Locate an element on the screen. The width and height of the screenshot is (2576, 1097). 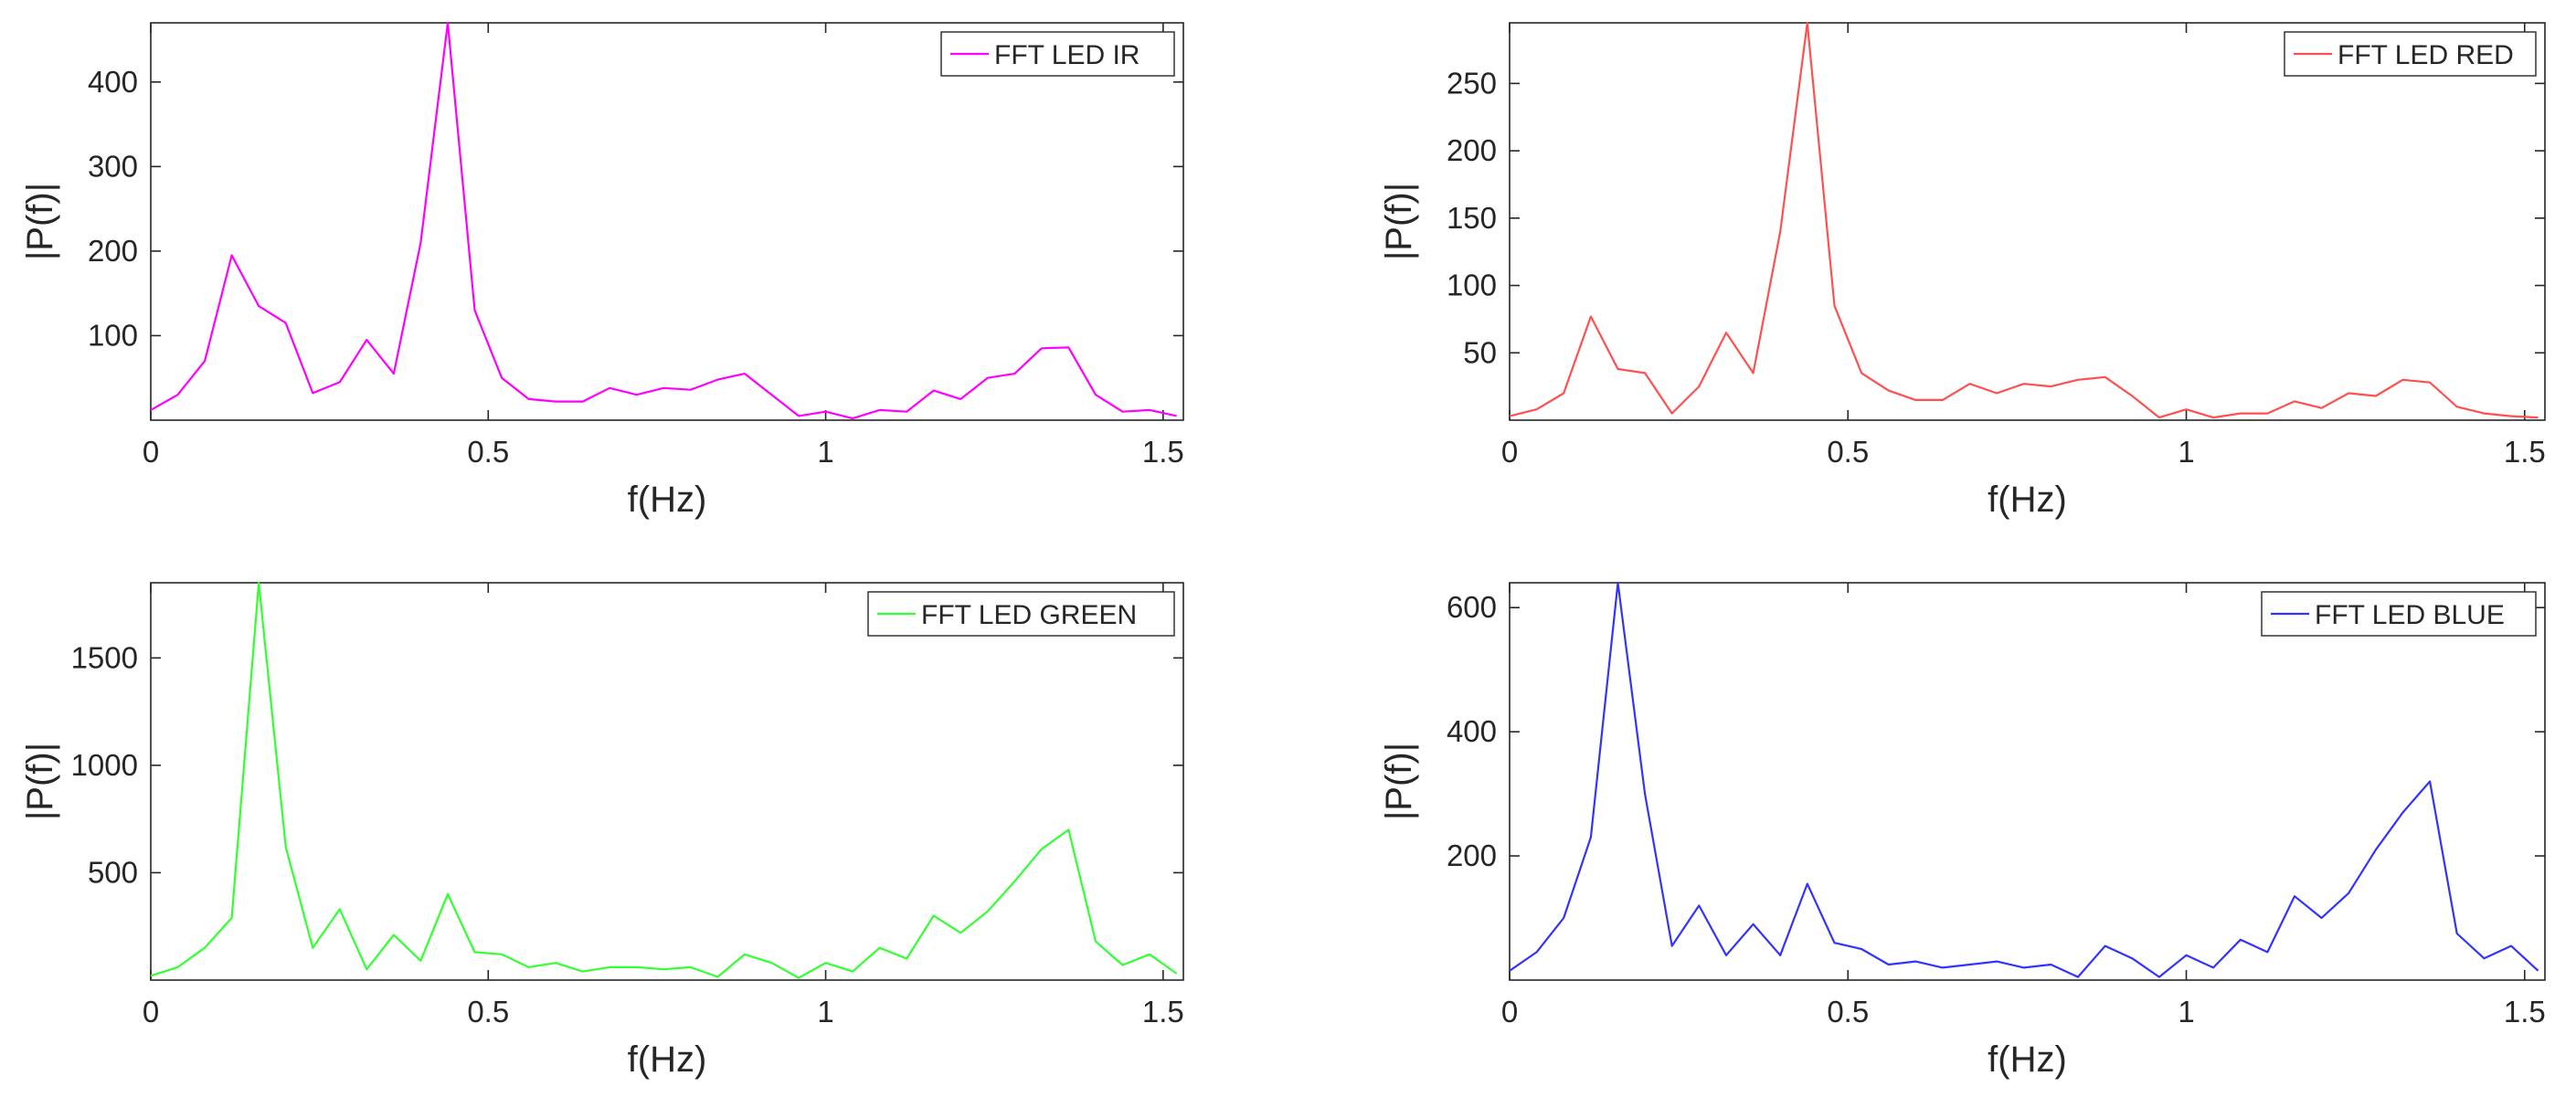
legend: FFT LED IR is located at coordinates (1057, 54).